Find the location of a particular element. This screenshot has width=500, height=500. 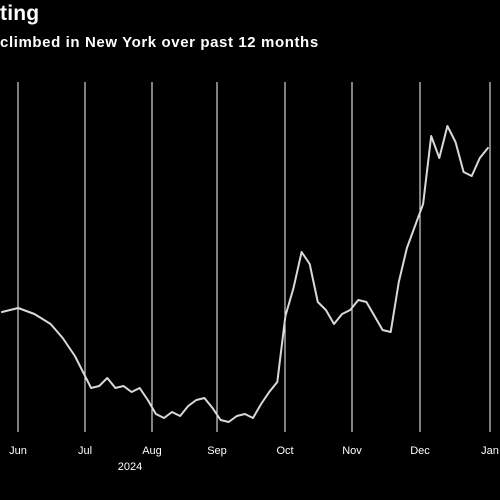

x-tick-label: Aug is located at coordinates (152, 451).